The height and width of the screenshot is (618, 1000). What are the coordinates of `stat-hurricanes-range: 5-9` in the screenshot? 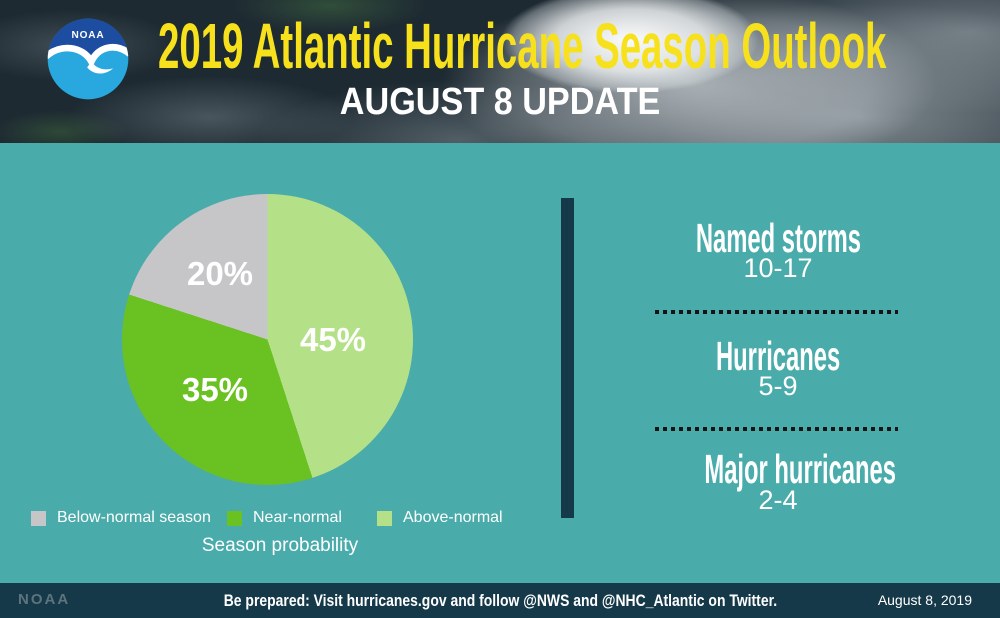 It's located at (778, 386).